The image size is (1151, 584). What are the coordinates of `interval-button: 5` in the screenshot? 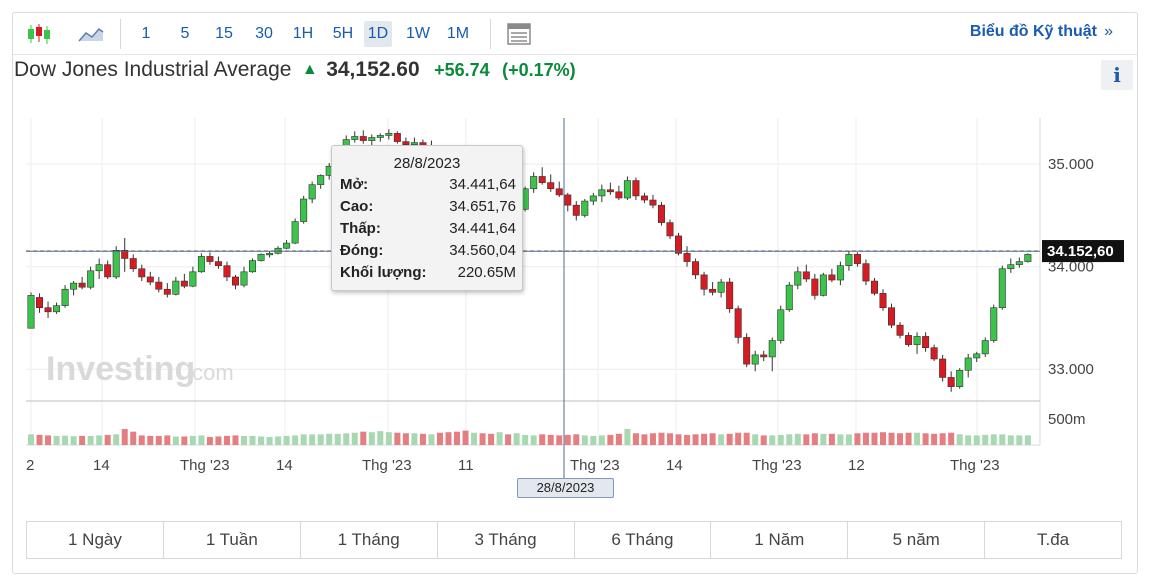 It's located at (185, 33).